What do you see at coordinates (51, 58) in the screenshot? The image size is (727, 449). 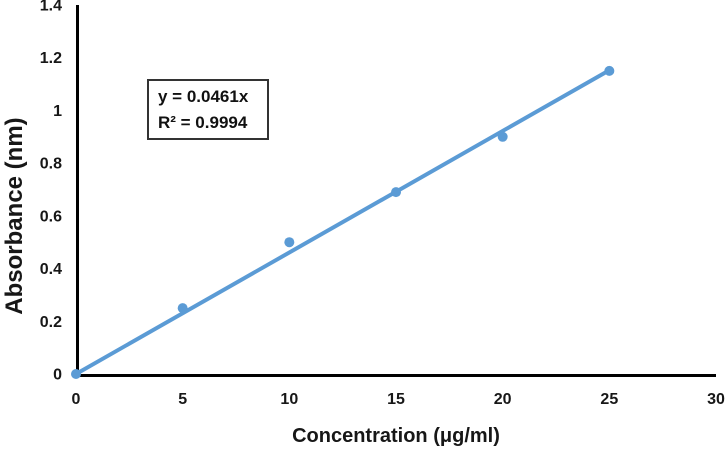 I see `y-tick-label: 1.2` at bounding box center [51, 58].